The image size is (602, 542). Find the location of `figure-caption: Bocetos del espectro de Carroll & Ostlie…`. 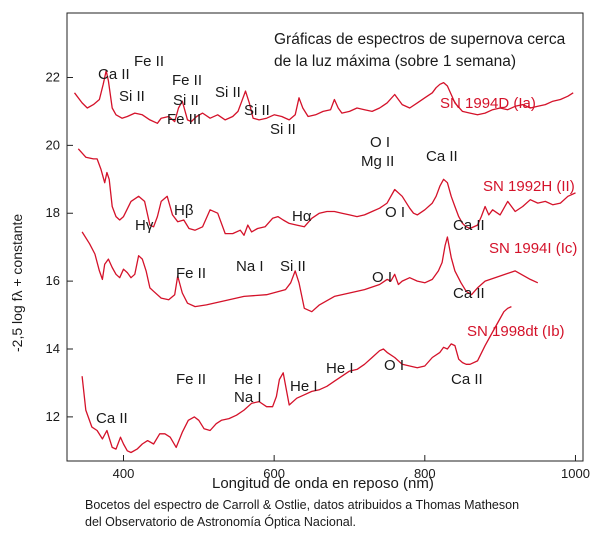

figure-caption: Bocetos del espectro de Carroll & Ostlie… is located at coordinates (335, 514).